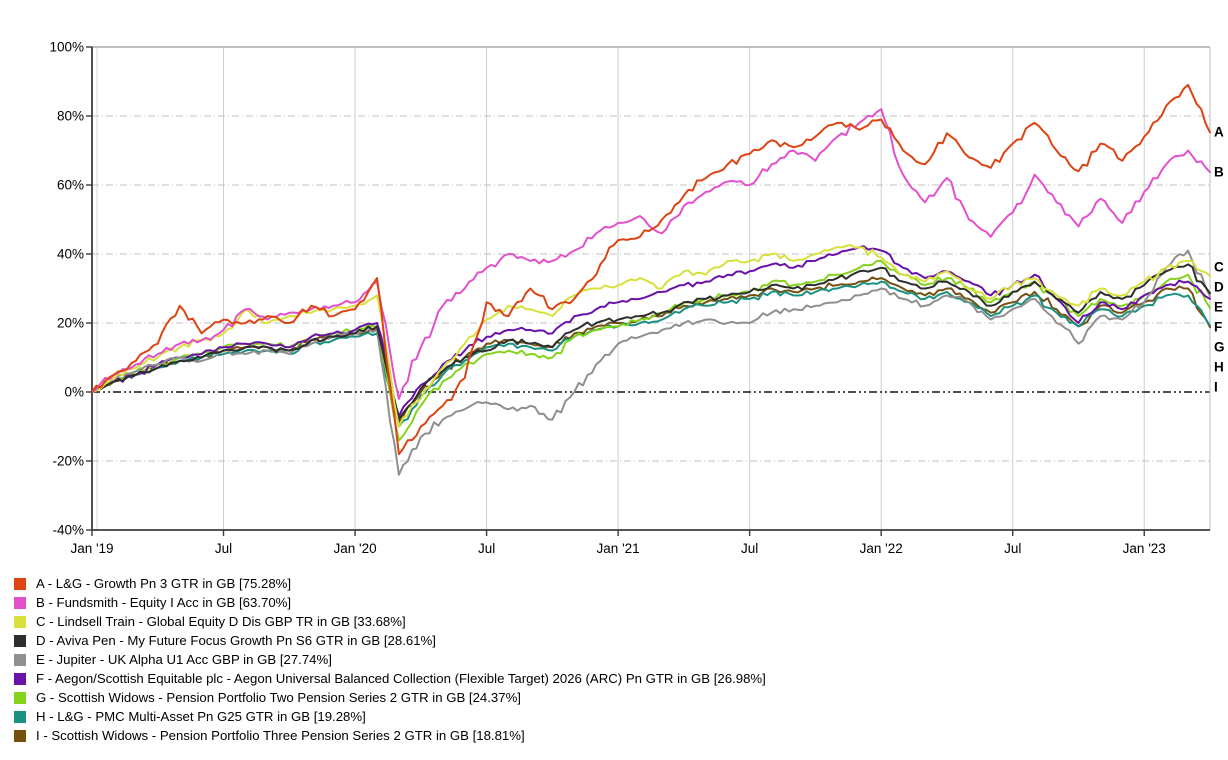  Describe the element at coordinates (20, 678) in the screenshot. I see `legend-swatch-F` at that location.